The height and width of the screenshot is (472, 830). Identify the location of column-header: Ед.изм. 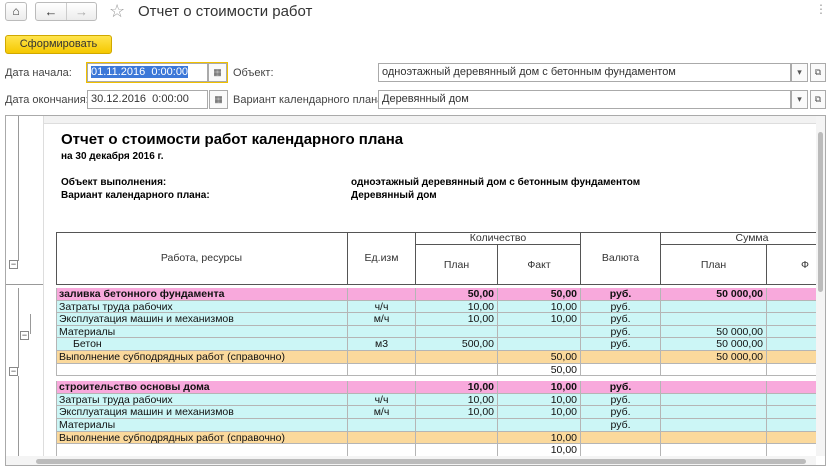
(382, 258).